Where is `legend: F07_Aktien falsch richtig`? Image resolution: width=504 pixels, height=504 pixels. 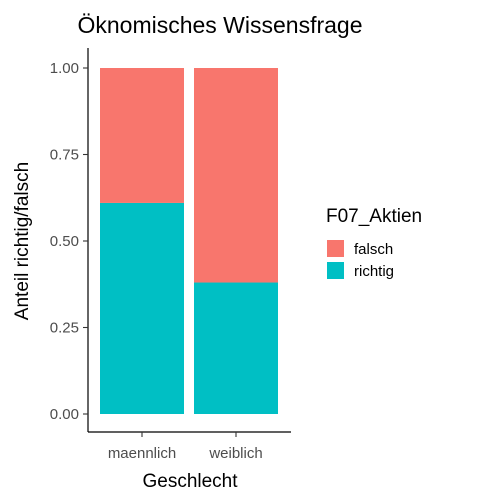
legend: F07_Aktien falsch richtig is located at coordinates (374, 243).